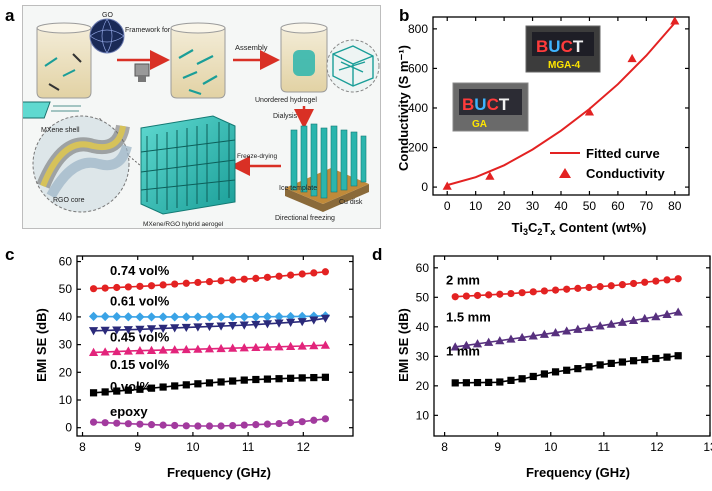 The height and width of the screenshot is (491, 712). Describe the element at coordinates (215, 346) in the screenshot. I see `chart-c-plot-frame` at that location.